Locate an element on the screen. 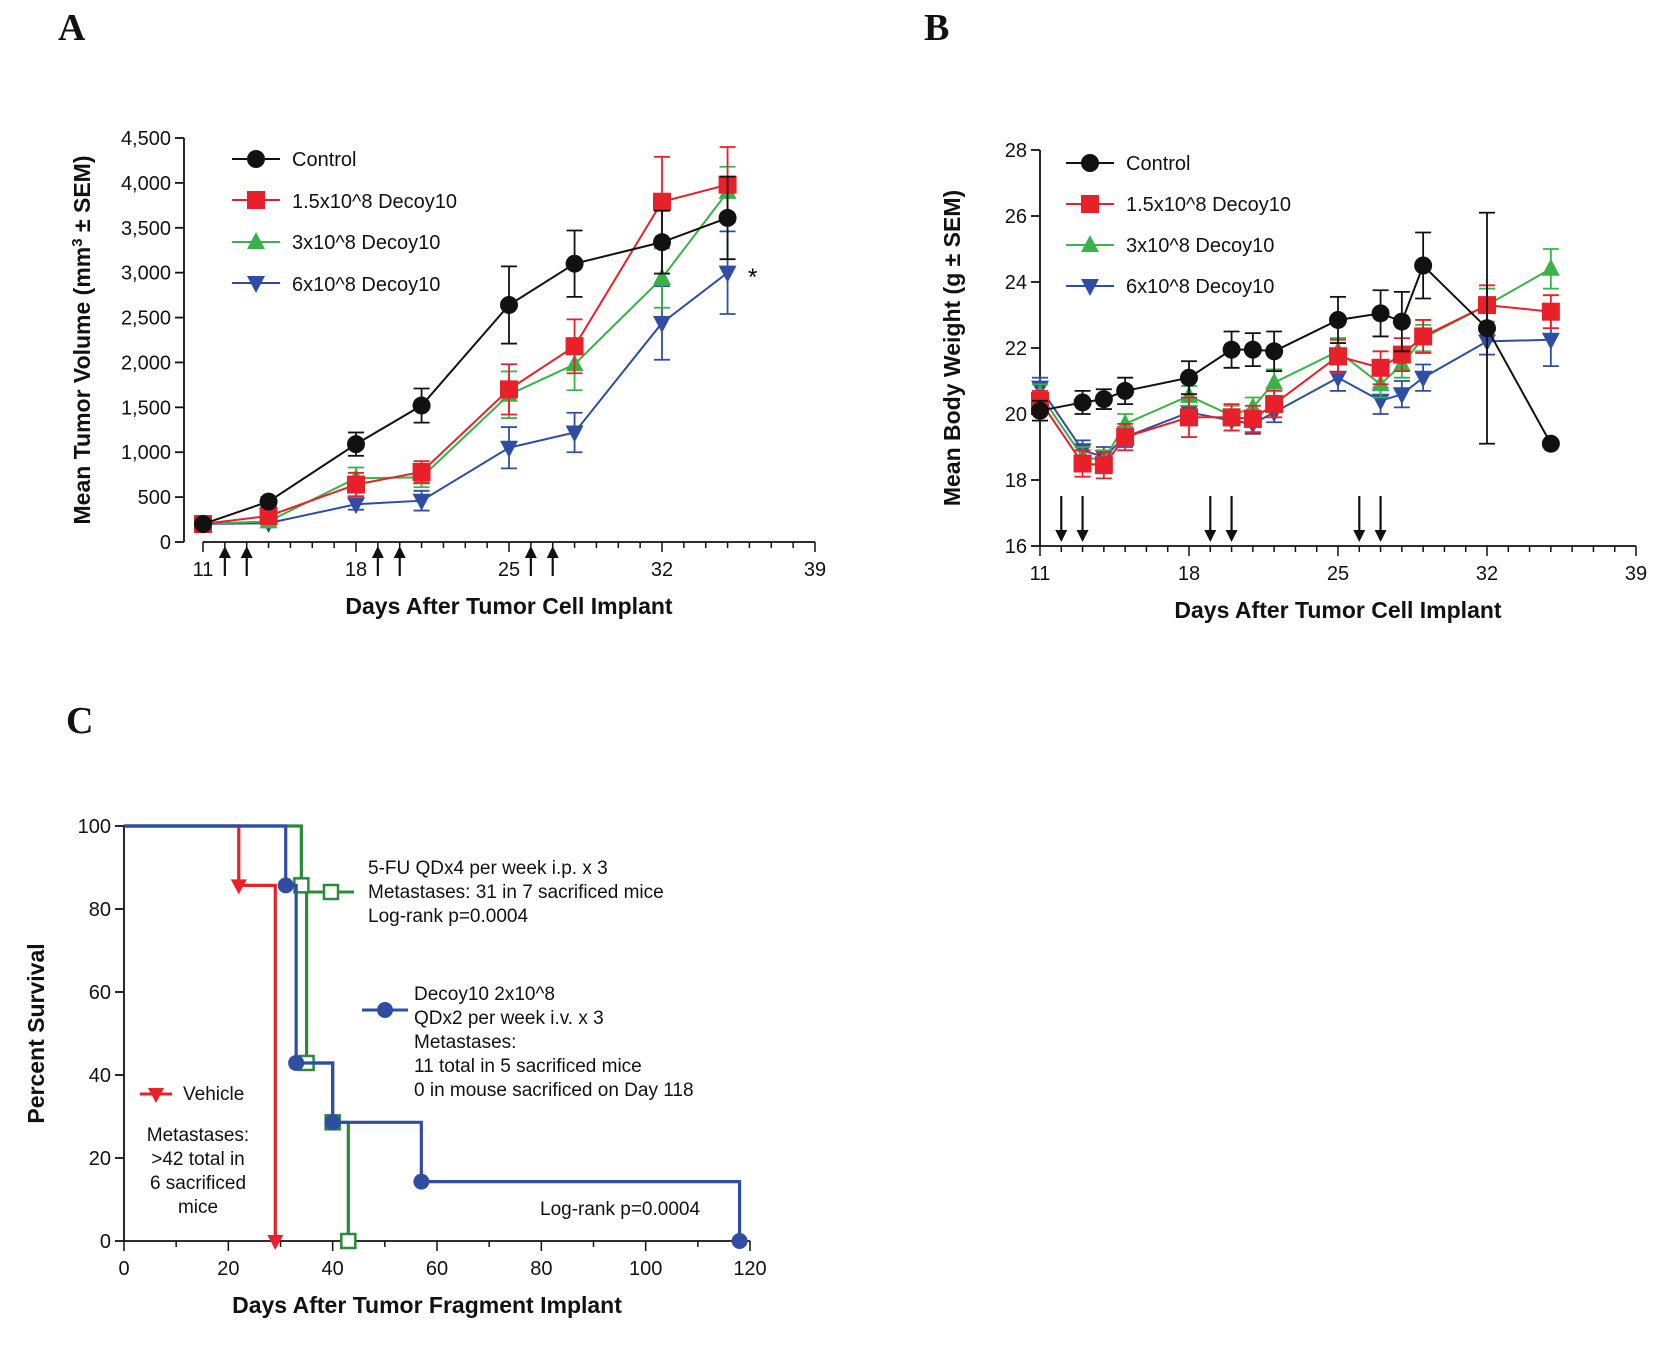 The image size is (1654, 1346). y-tick-label-c: 20 is located at coordinates (100, 1159).